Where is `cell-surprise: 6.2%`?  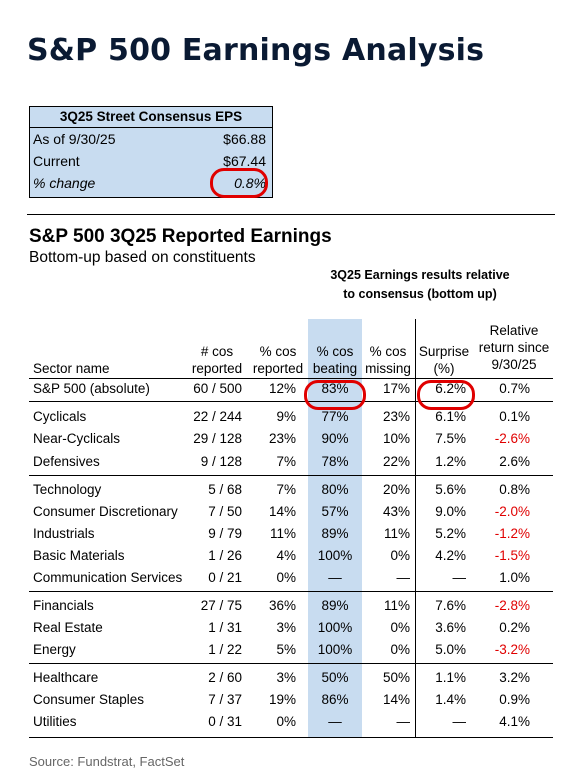
cell-surprise: 6.2% is located at coordinates (450, 388).